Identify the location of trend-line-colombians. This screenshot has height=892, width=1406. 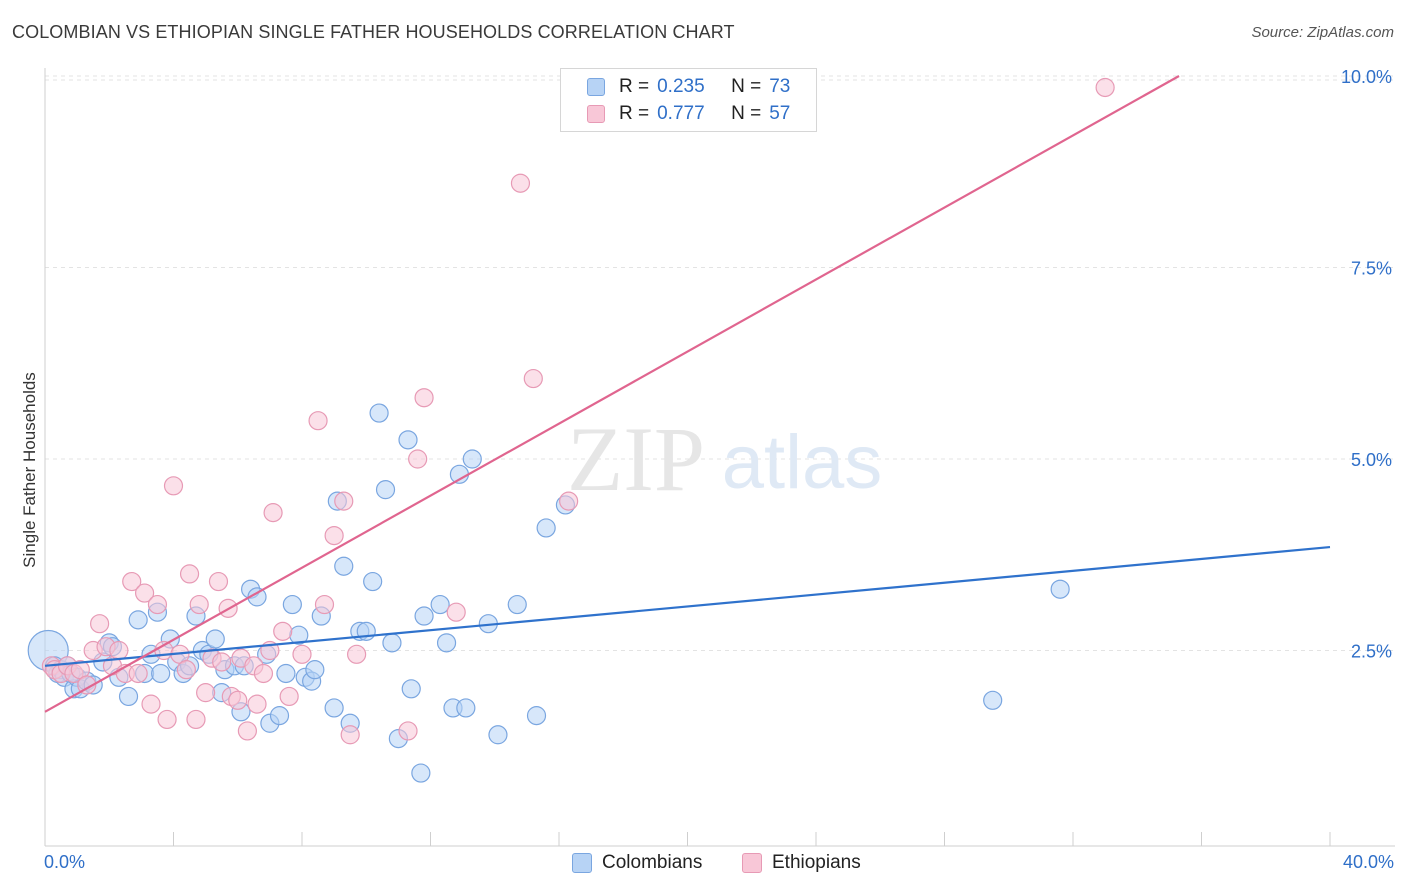
(687, 606).